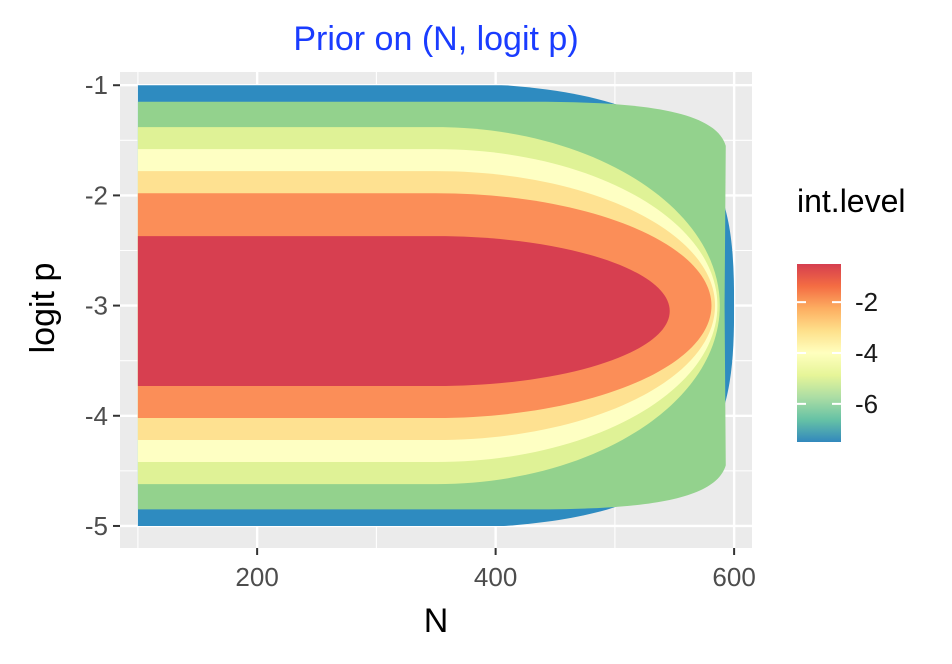 This screenshot has width=952, height=664. Describe the element at coordinates (866, 404) in the screenshot. I see `legend-tick-label: -6` at that location.